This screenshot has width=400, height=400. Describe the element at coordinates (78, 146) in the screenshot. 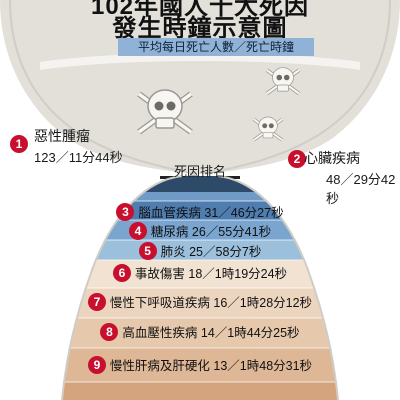

I see `cause-label-1: 惡性腫瘤 123／11分44秒` at that location.